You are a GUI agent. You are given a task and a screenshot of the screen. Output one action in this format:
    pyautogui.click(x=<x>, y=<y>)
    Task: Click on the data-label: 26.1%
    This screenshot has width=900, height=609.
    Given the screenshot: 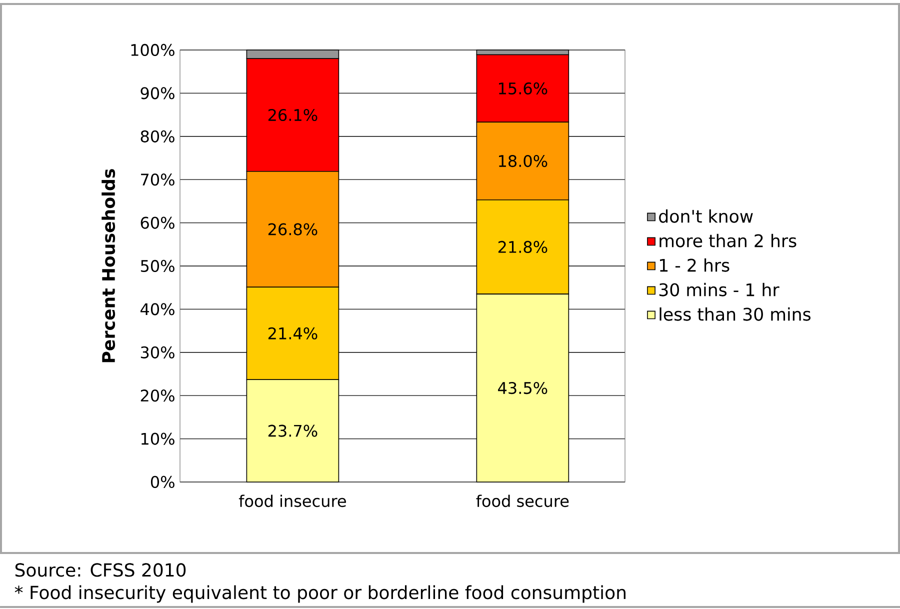 What is the action you would take?
    pyautogui.click(x=293, y=115)
    